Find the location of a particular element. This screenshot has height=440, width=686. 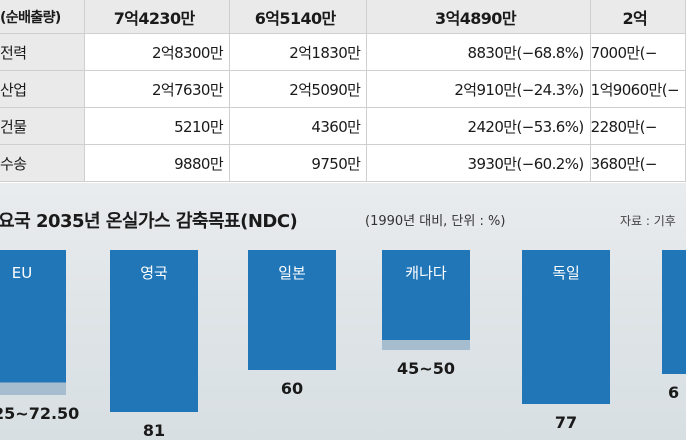

bar-value-label: 77 is located at coordinates (566, 422).